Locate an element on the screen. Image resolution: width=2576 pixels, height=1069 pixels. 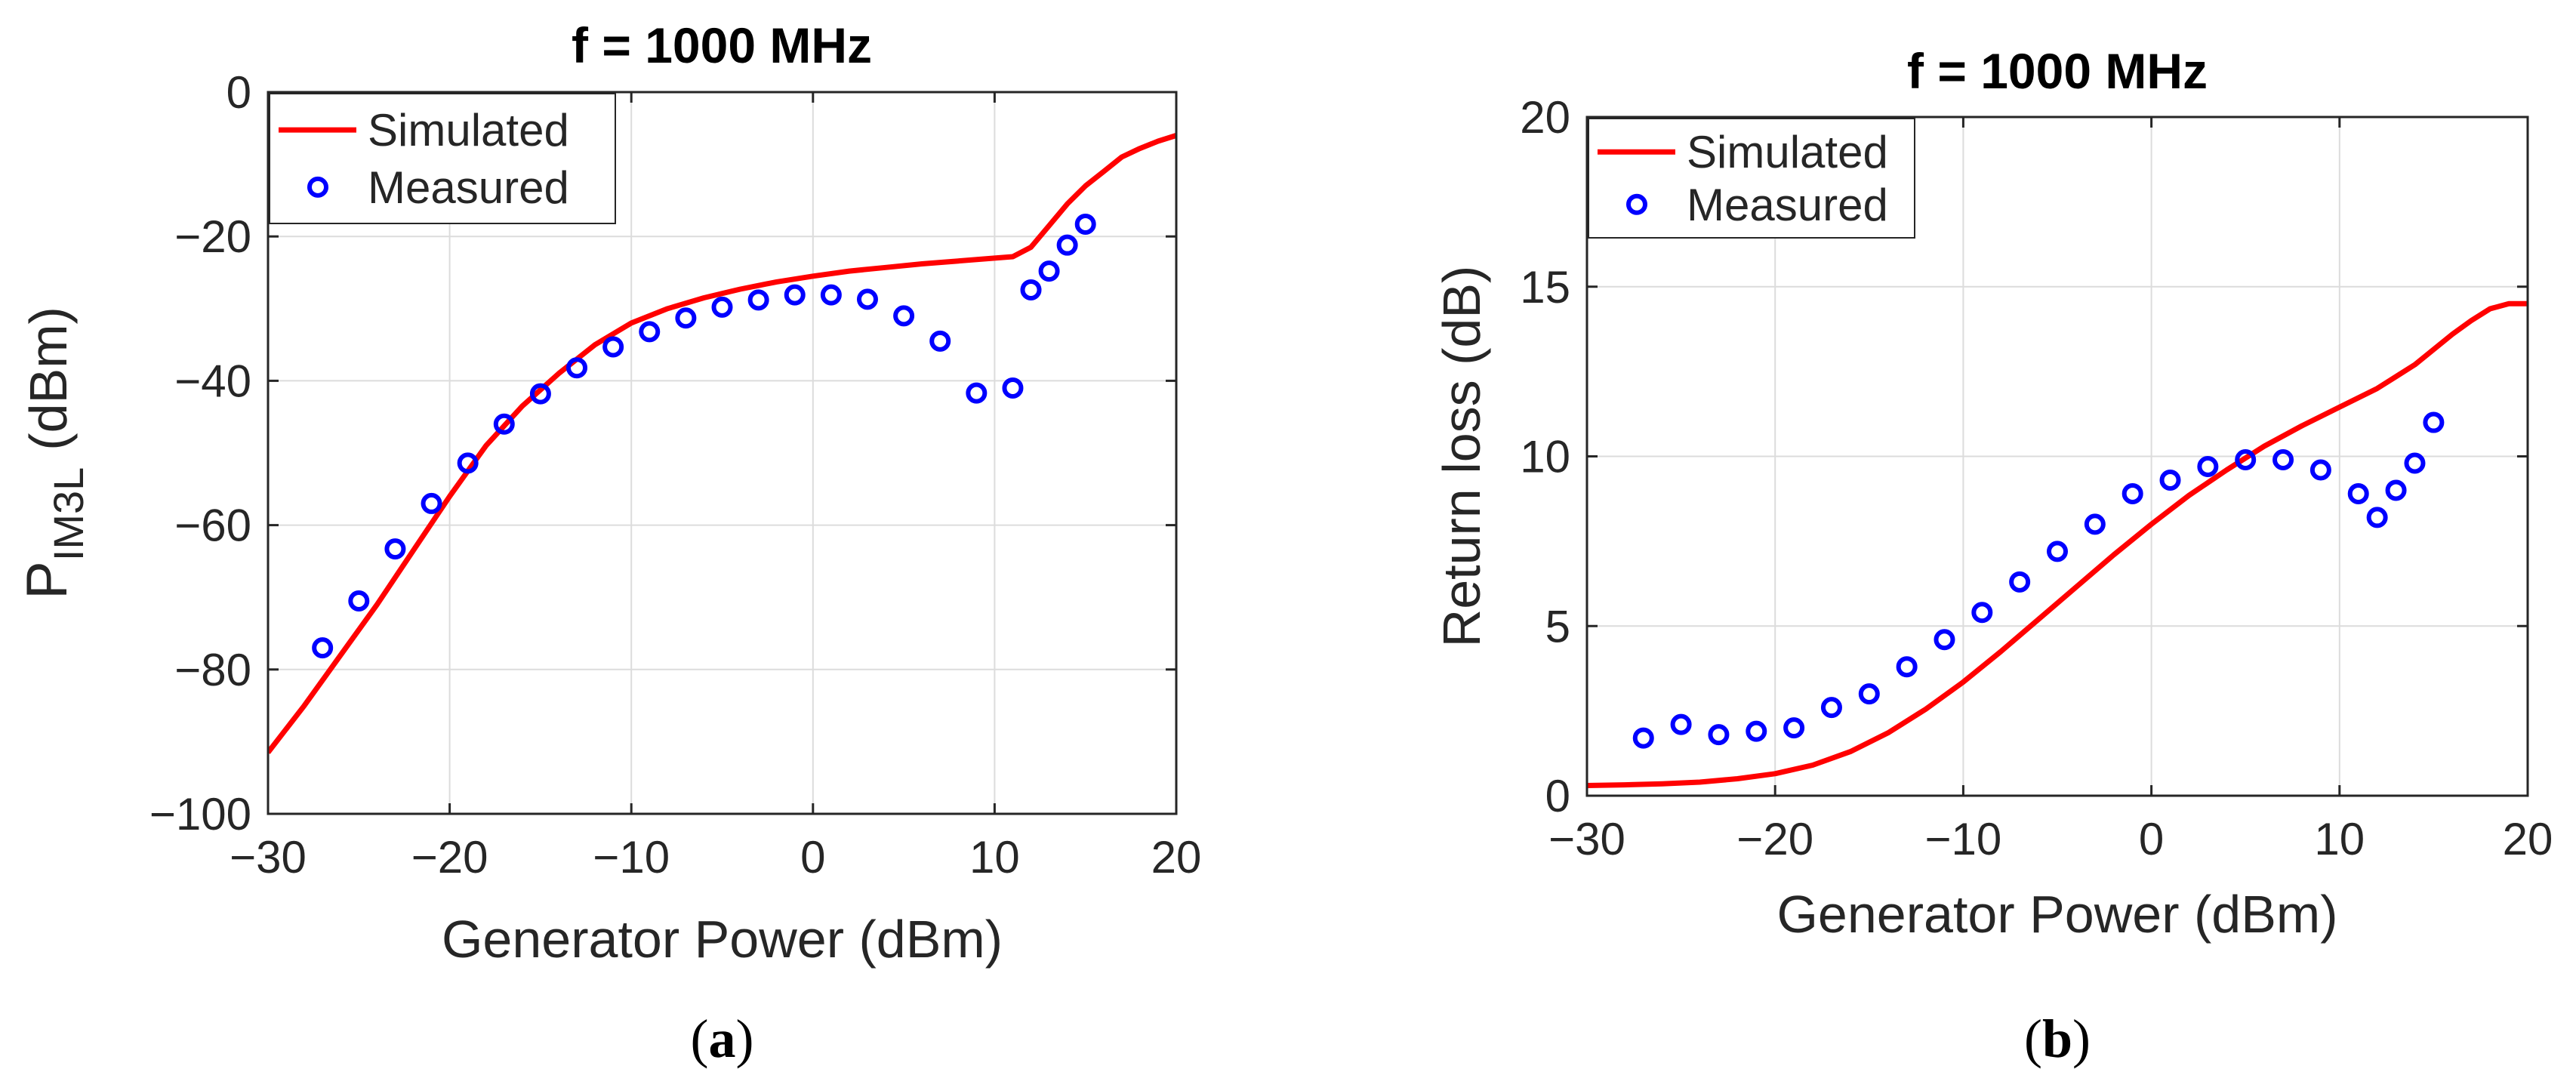
y-tick-label: −40 is located at coordinates (212, 381).